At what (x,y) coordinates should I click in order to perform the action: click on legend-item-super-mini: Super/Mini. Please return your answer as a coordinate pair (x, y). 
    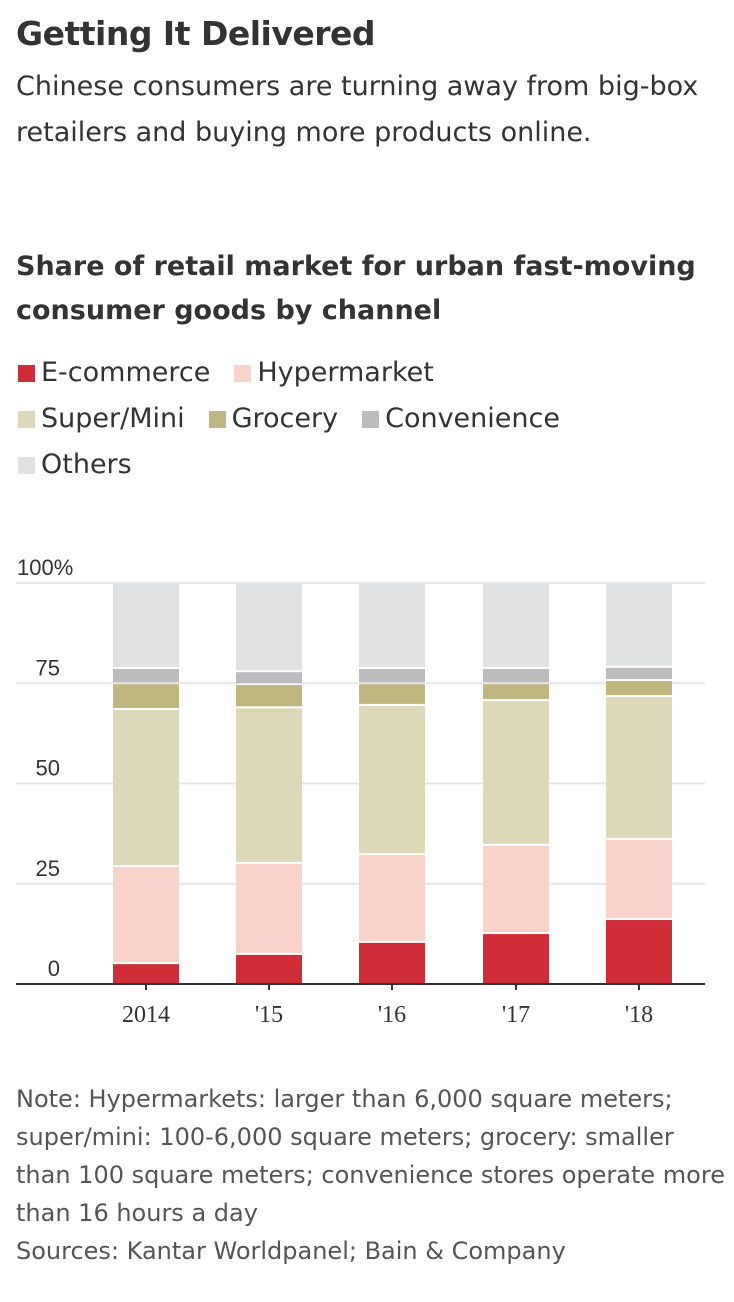
    Looking at the image, I should click on (101, 419).